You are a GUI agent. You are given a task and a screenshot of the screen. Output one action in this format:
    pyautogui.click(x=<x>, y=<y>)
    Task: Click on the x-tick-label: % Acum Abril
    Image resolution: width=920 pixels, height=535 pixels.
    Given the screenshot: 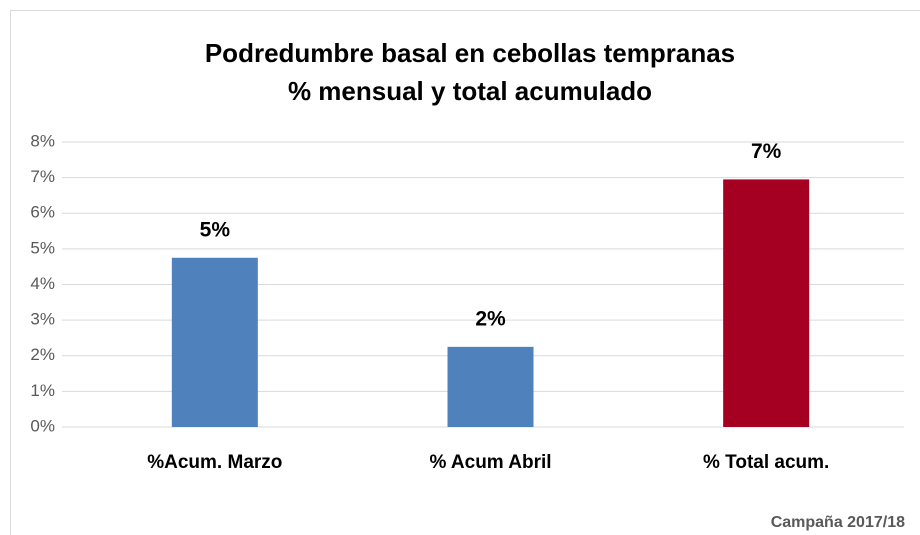 What is the action you would take?
    pyautogui.click(x=490, y=462)
    